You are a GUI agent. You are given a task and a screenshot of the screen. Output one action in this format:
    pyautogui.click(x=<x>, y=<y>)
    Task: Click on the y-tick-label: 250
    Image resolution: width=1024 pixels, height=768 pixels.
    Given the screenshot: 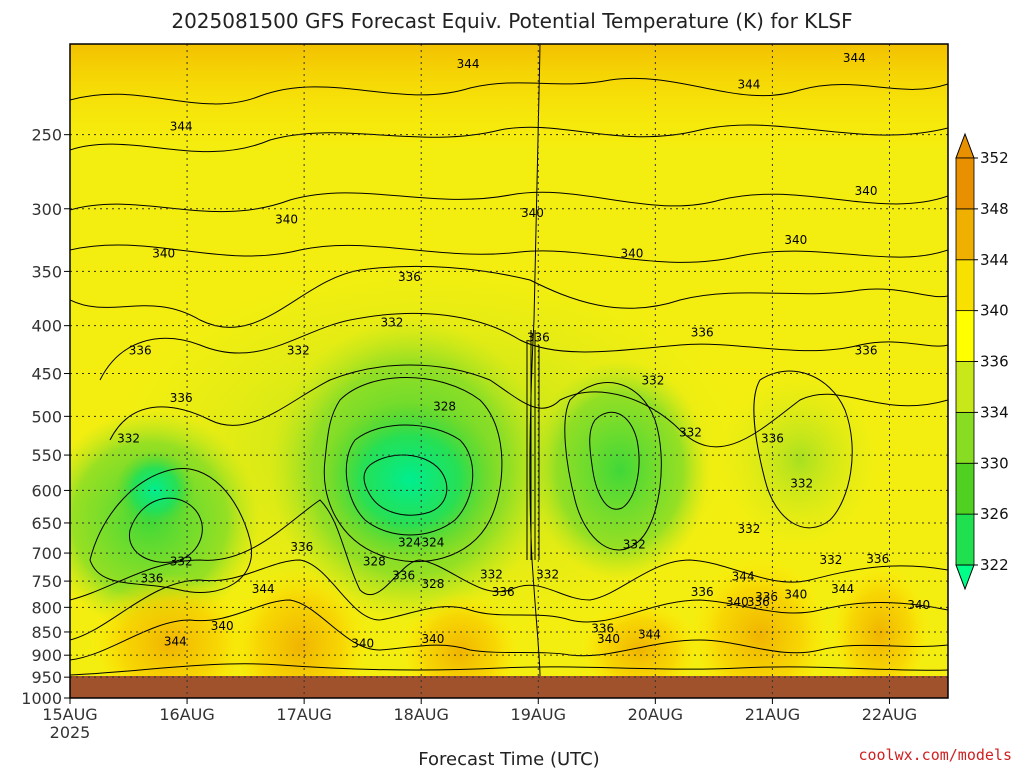 What is the action you would take?
    pyautogui.click(x=46, y=135)
    